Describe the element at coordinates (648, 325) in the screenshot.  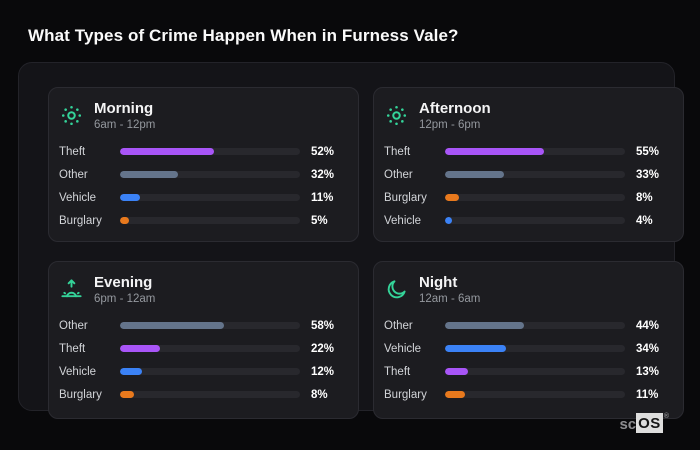
I see `percentage-value: 44%` at that location.